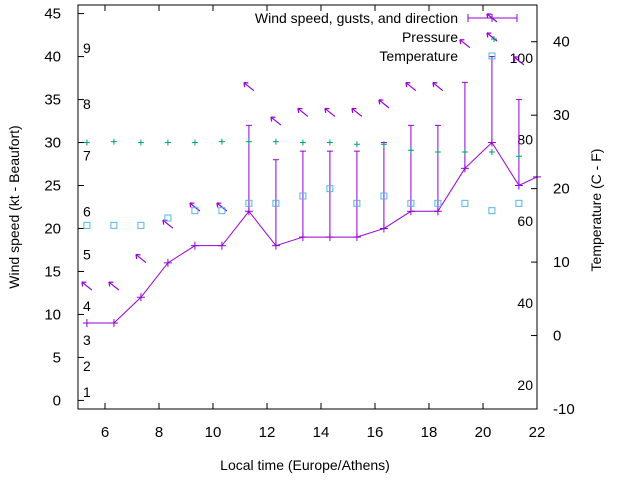 This screenshot has height=480, width=640. I want to click on y-tick-label: 25, so click(52, 186).